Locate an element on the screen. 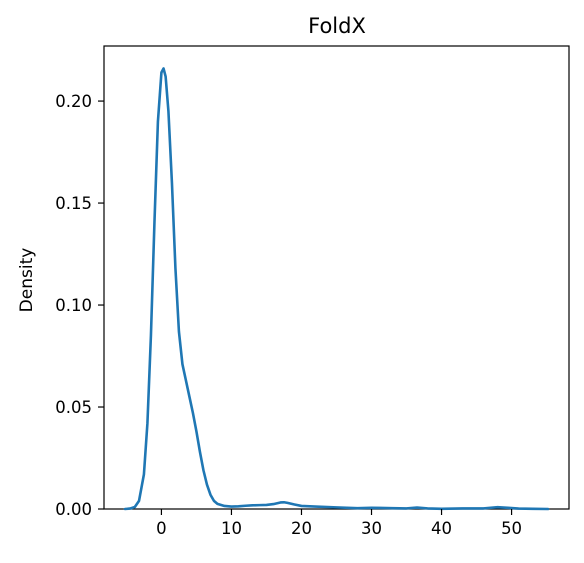 Image resolution: width=584 pixels, height=563 pixels. y-tick-label: 0.00 is located at coordinates (73, 509).